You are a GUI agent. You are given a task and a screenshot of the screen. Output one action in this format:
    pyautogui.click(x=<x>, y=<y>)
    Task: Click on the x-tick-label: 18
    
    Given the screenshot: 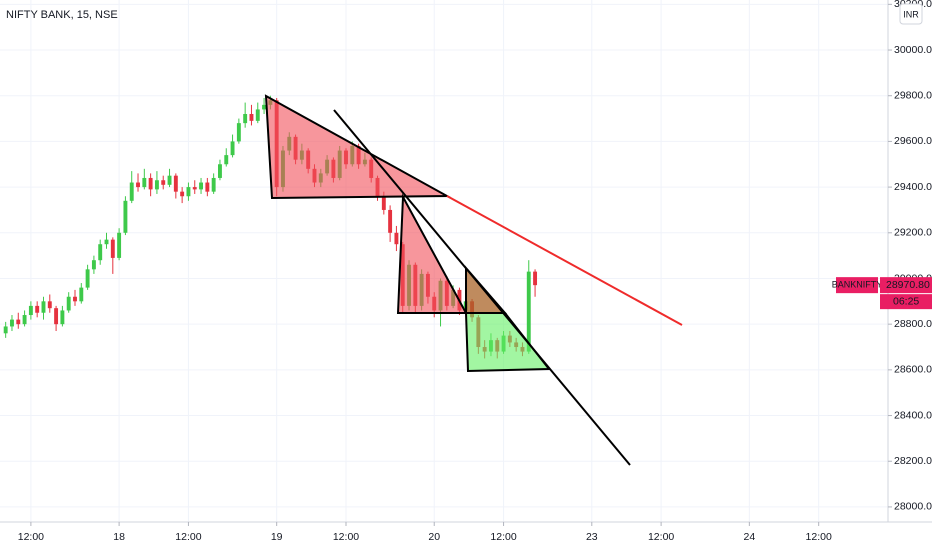 What is the action you would take?
    pyautogui.click(x=119, y=537)
    